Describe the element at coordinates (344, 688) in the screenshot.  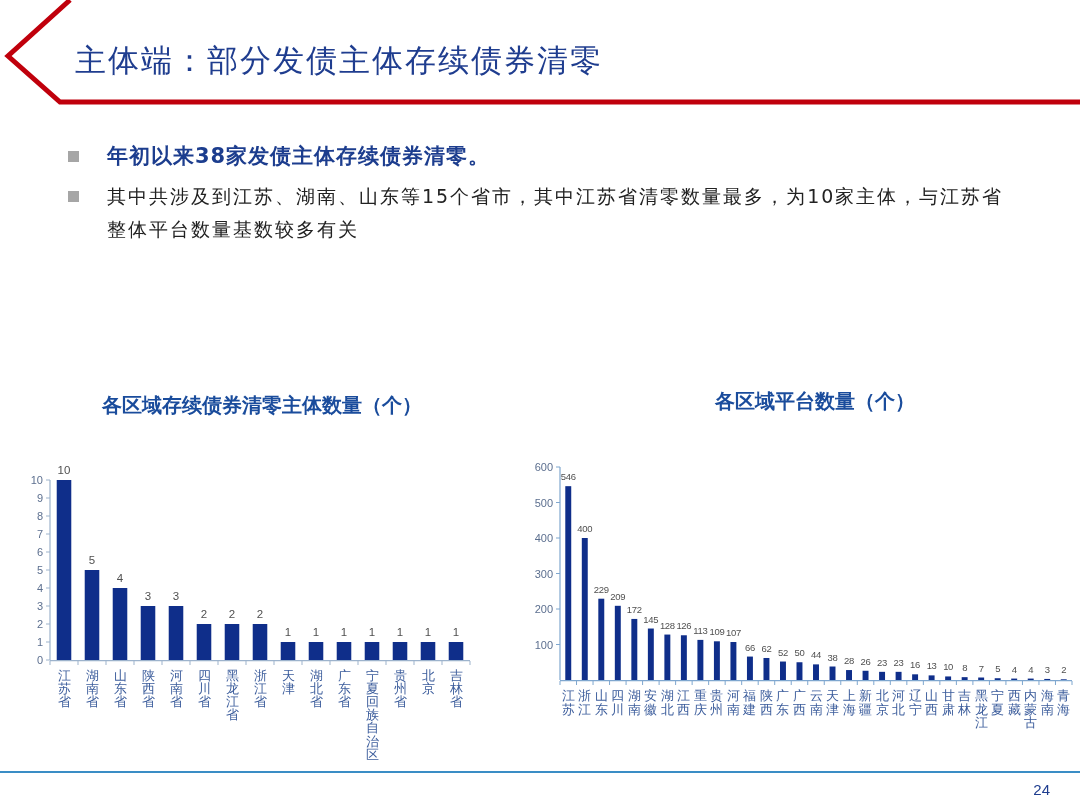
I see `x-tick-label: 广东省` at that location.